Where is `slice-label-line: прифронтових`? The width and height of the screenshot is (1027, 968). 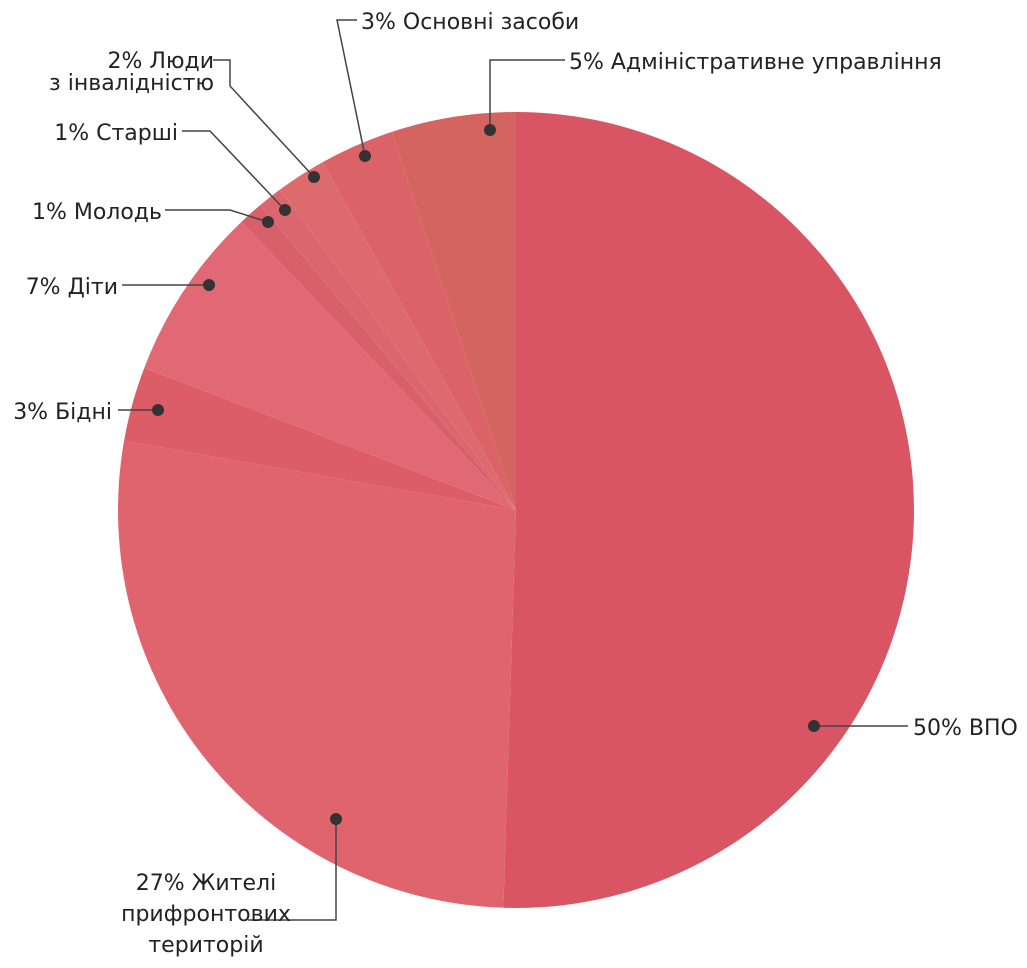
slice-label-line: прифронтових is located at coordinates (206, 914).